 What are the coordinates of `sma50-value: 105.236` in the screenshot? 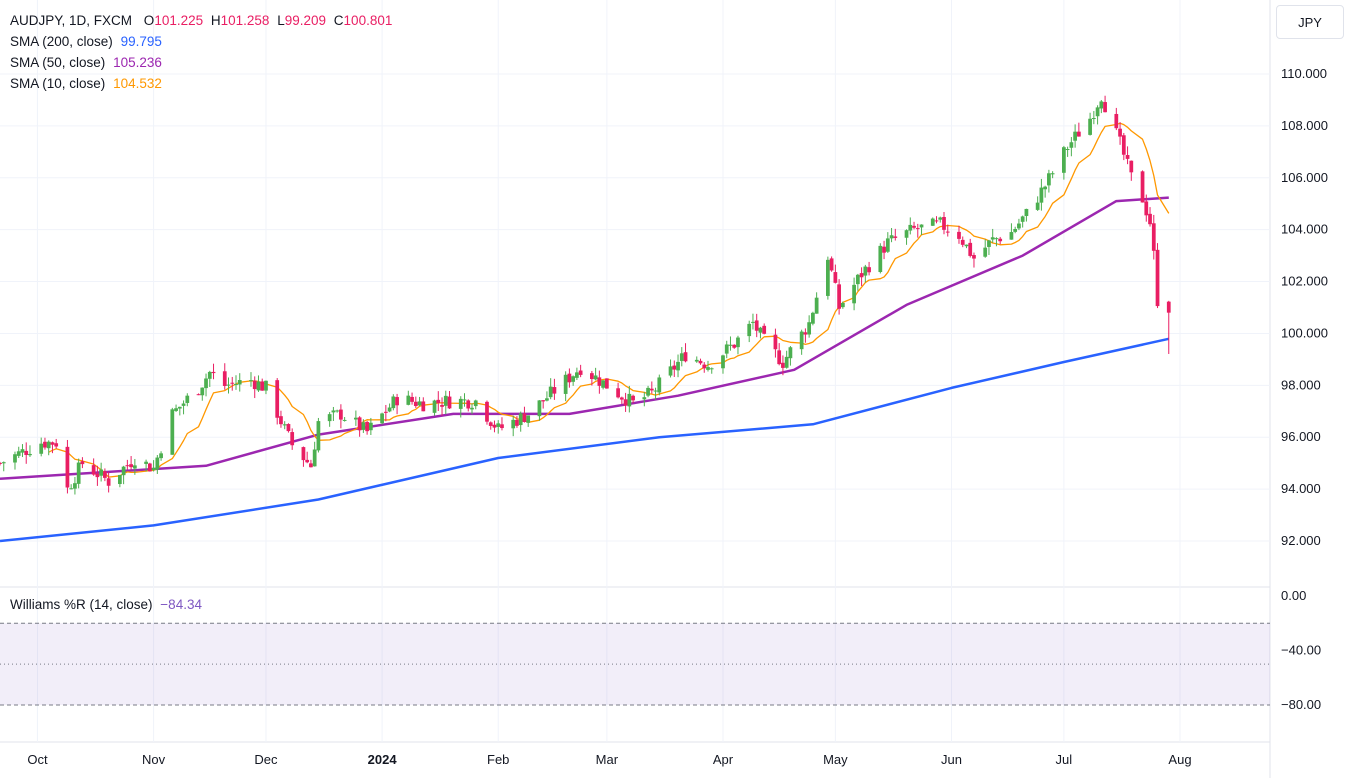 It's located at (137, 62).